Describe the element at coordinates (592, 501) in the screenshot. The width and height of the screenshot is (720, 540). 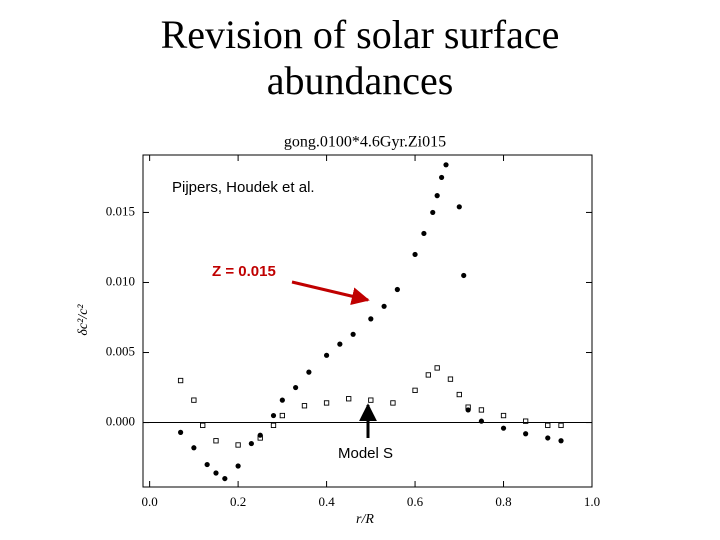
I see `x-tick-label: 1.0` at that location.